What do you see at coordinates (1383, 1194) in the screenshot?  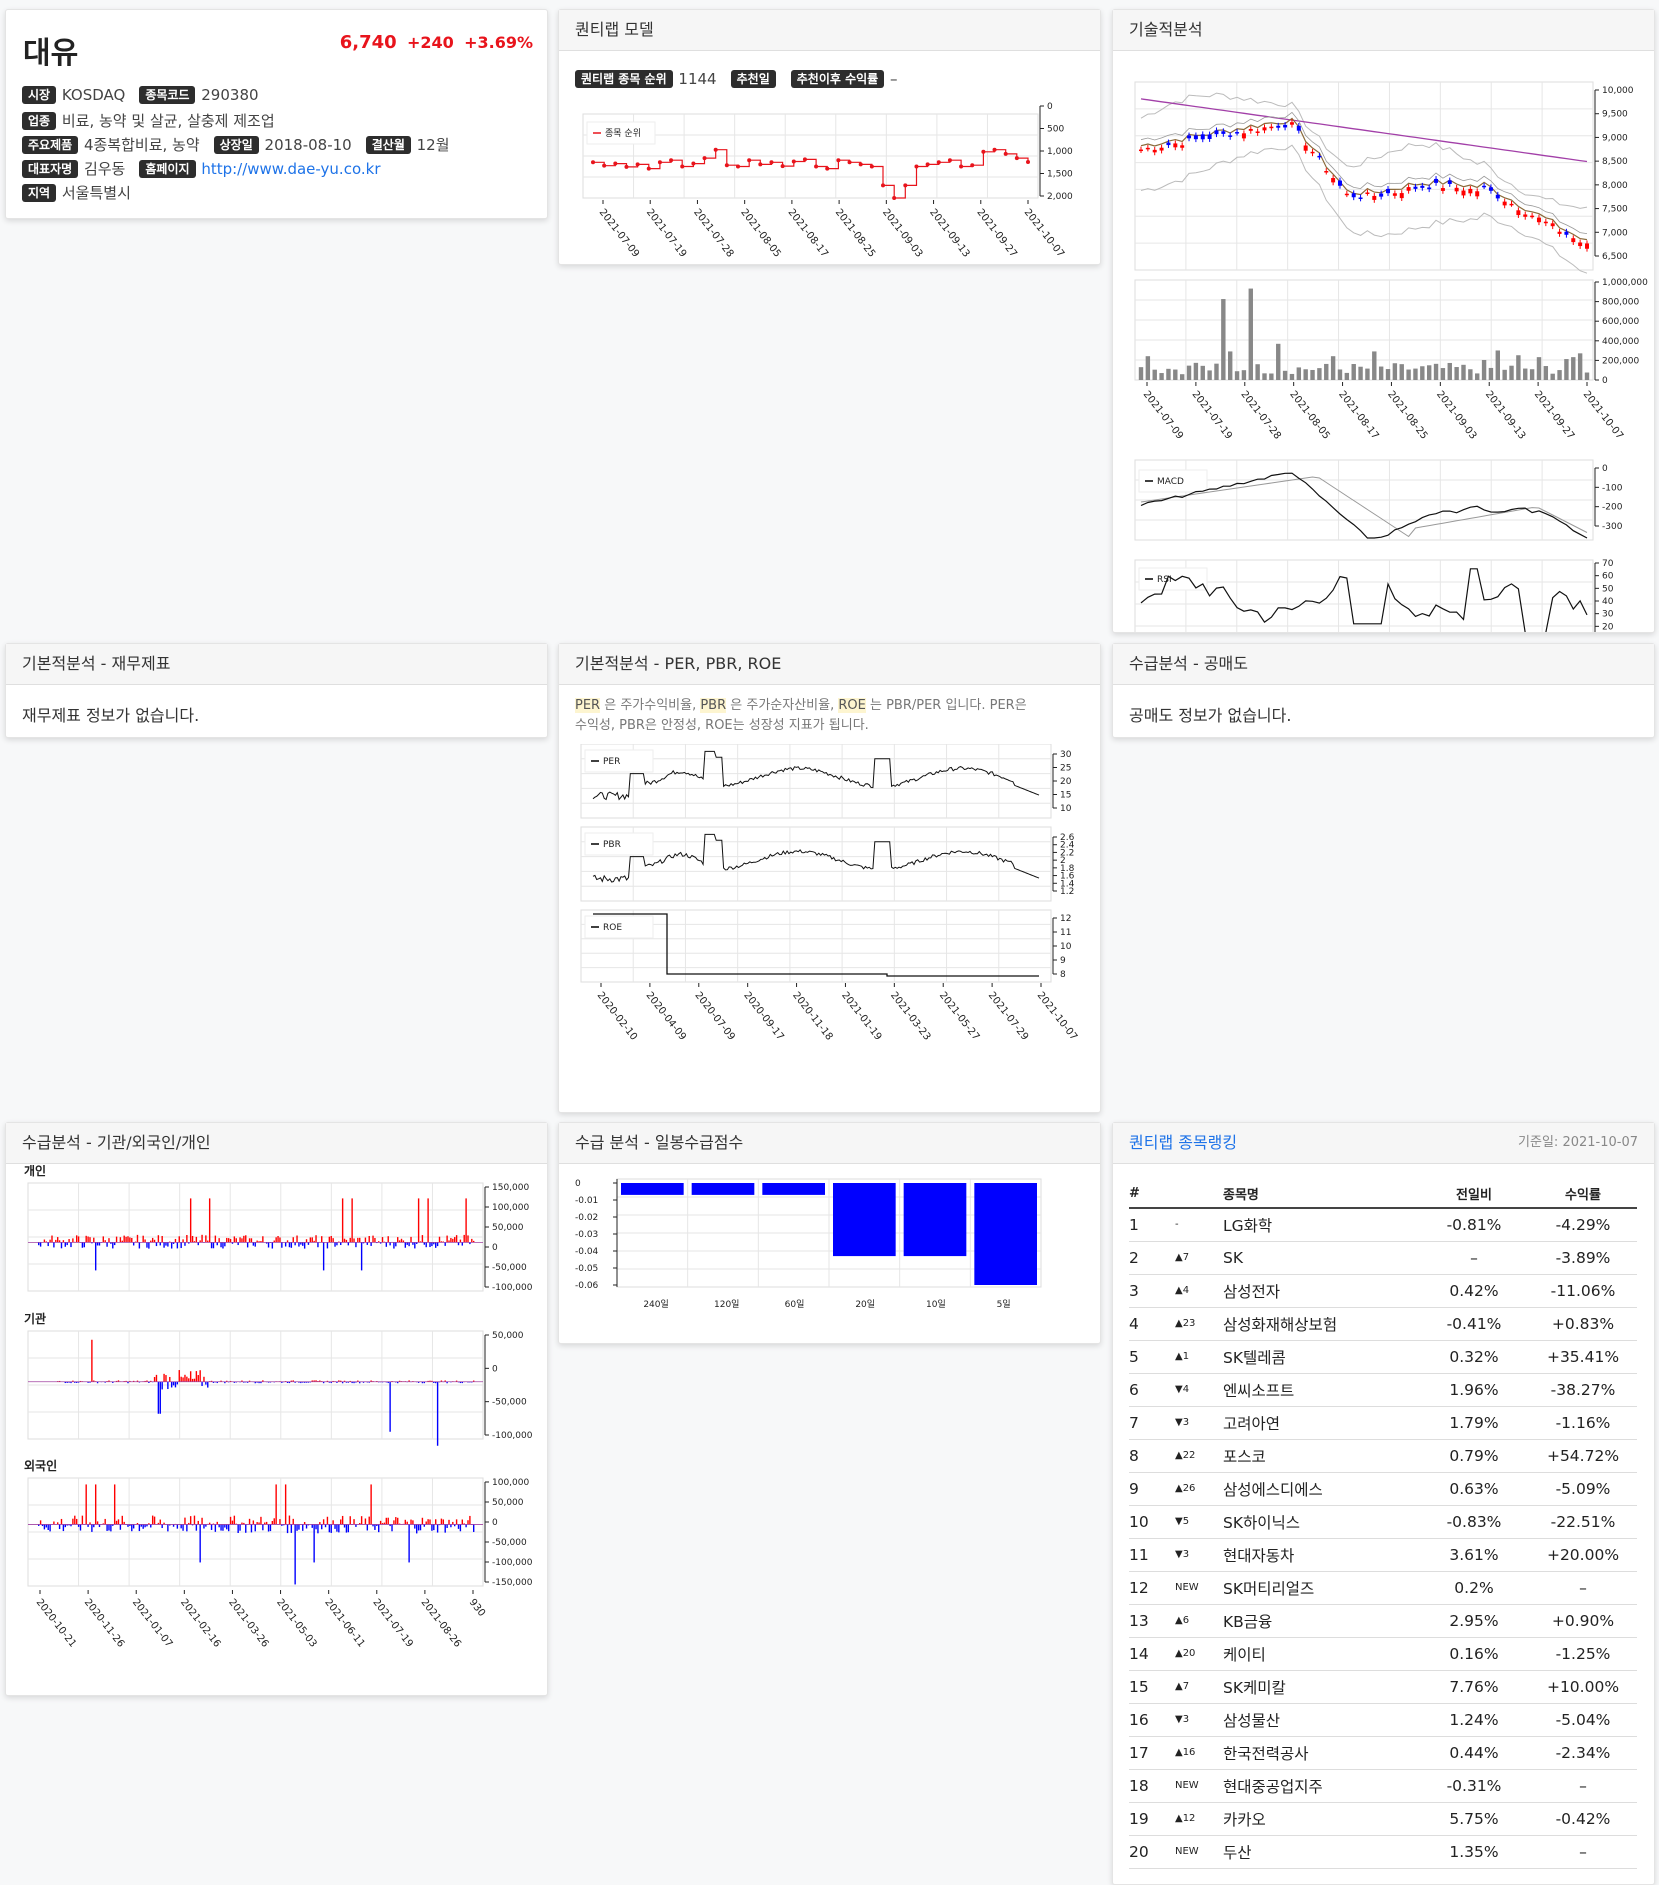 I see `ranking-header-row: # 종목명 전일비 수익률` at bounding box center [1383, 1194].